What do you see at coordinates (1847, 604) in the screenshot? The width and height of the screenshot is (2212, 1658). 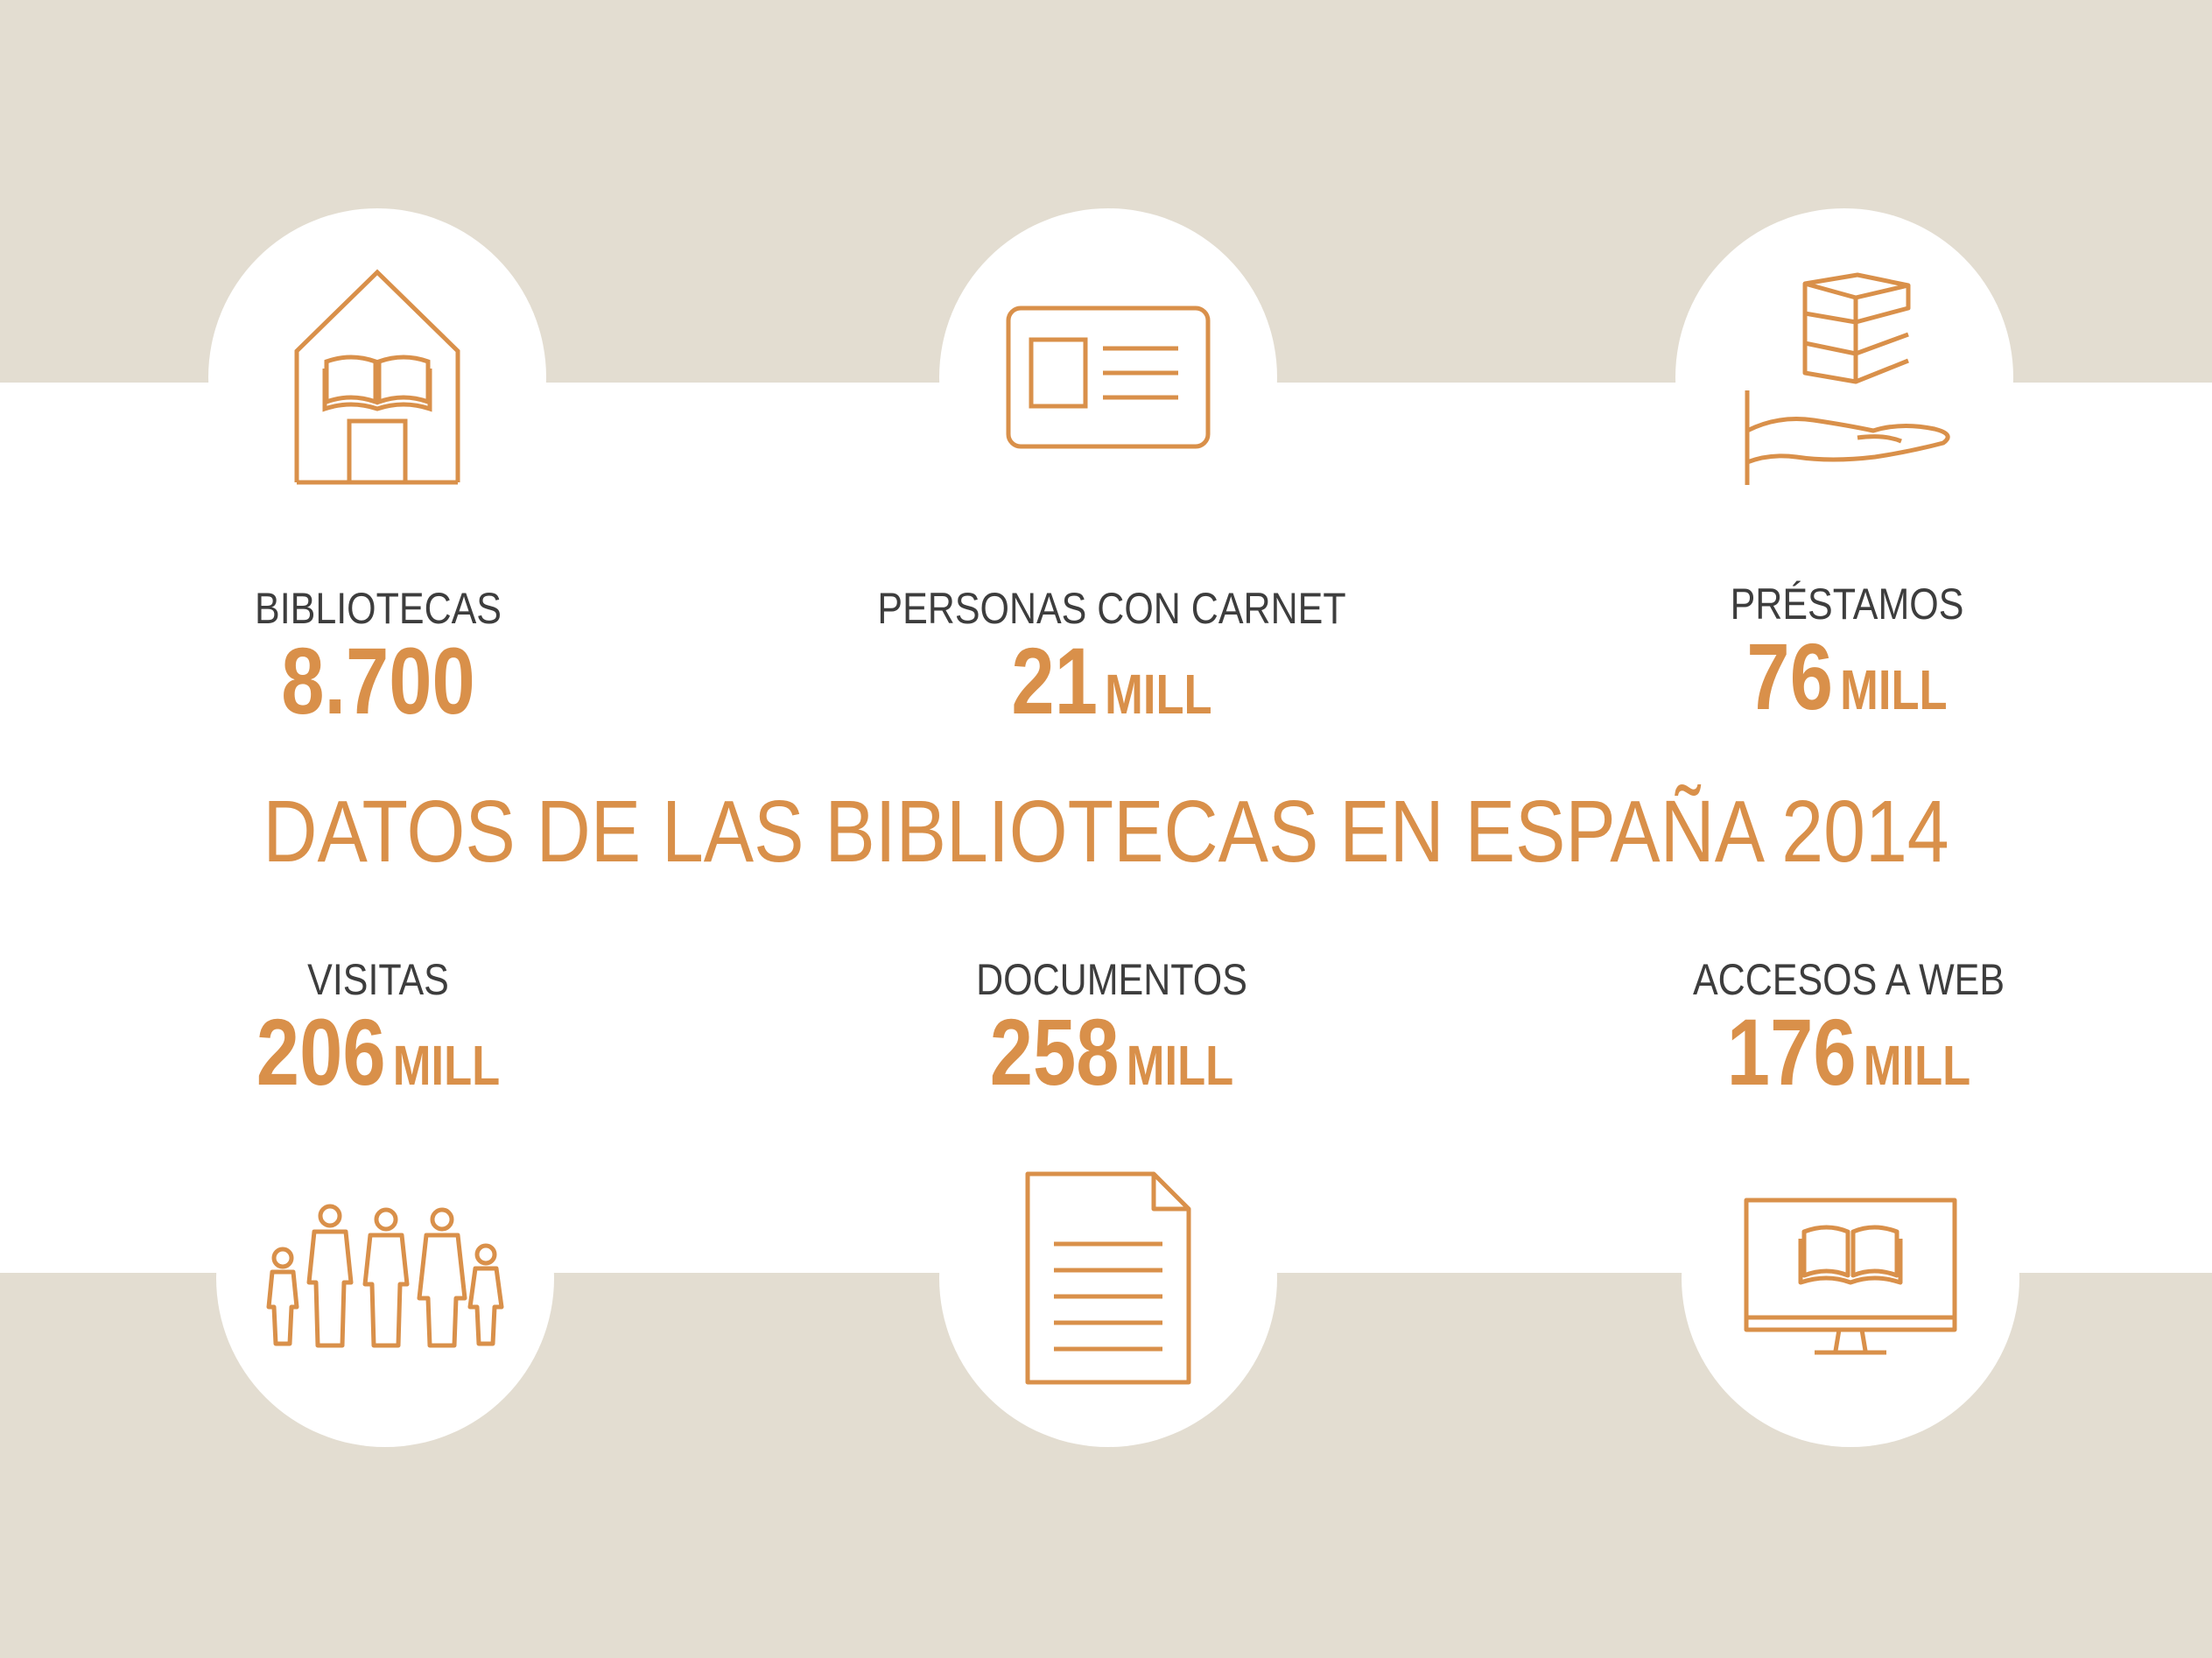 I see `stat-label: PRÉSTAMOS` at bounding box center [1847, 604].